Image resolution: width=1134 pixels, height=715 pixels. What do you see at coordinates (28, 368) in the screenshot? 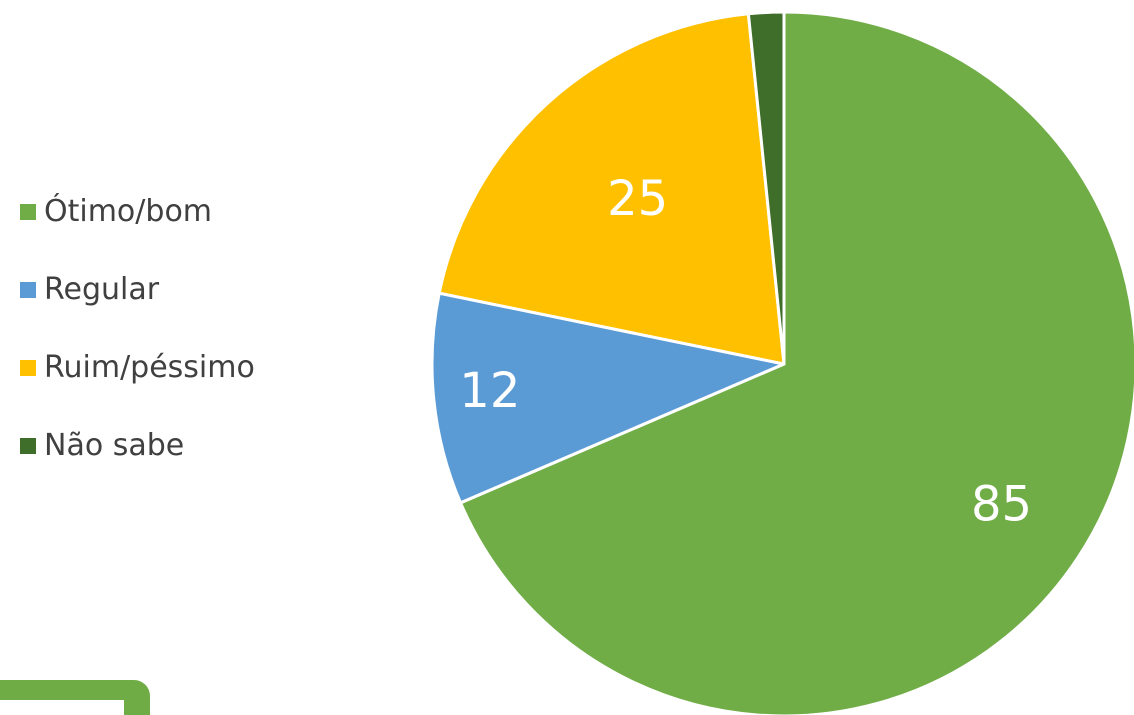
I see `legend-swatch-ruim-pessimo` at bounding box center [28, 368].